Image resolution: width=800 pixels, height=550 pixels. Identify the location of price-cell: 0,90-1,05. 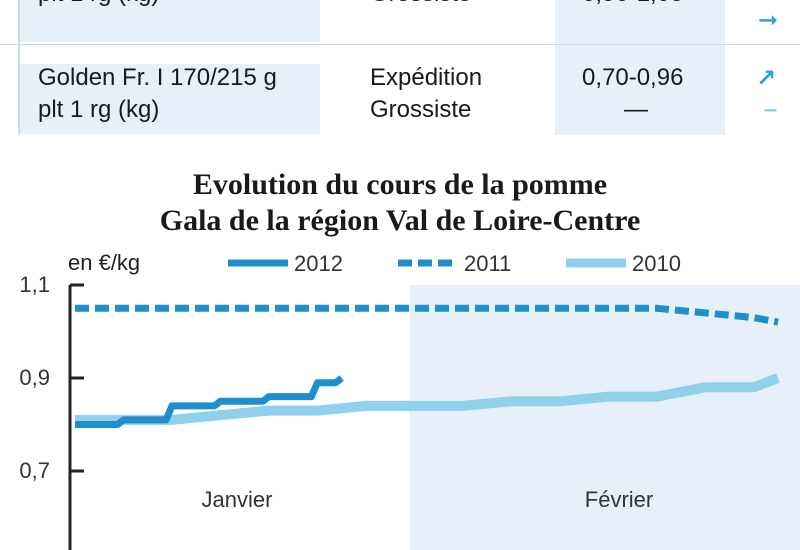
(632, 5).